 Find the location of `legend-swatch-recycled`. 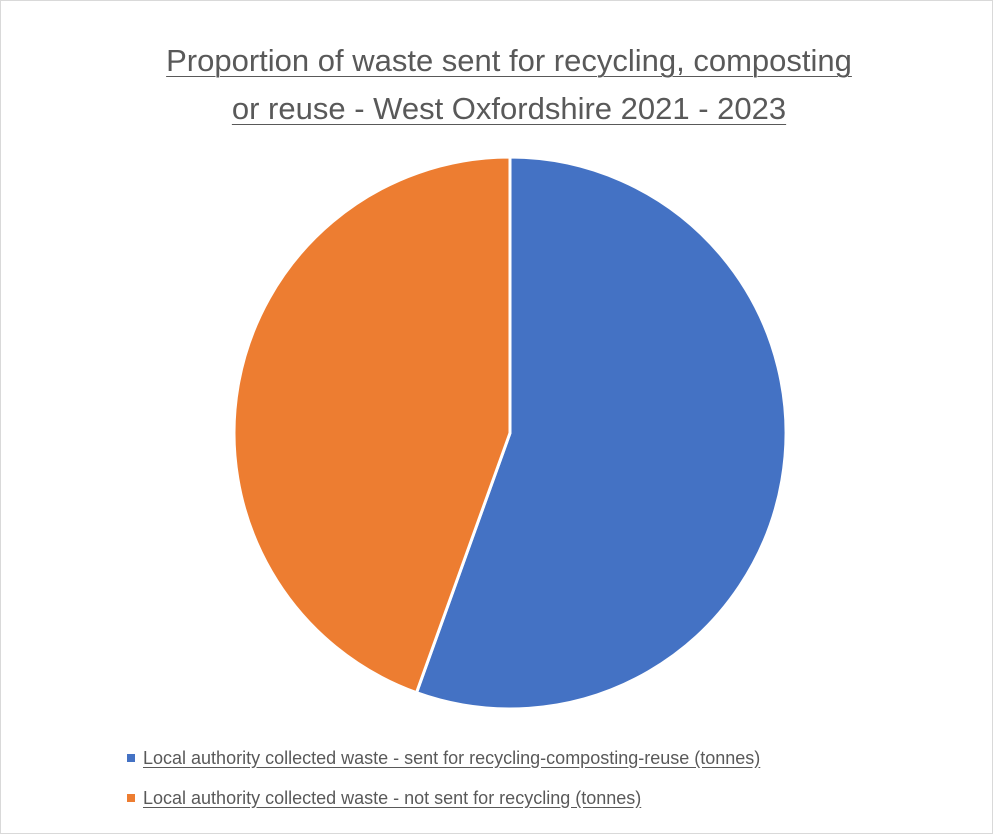

legend-swatch-recycled is located at coordinates (131, 758).